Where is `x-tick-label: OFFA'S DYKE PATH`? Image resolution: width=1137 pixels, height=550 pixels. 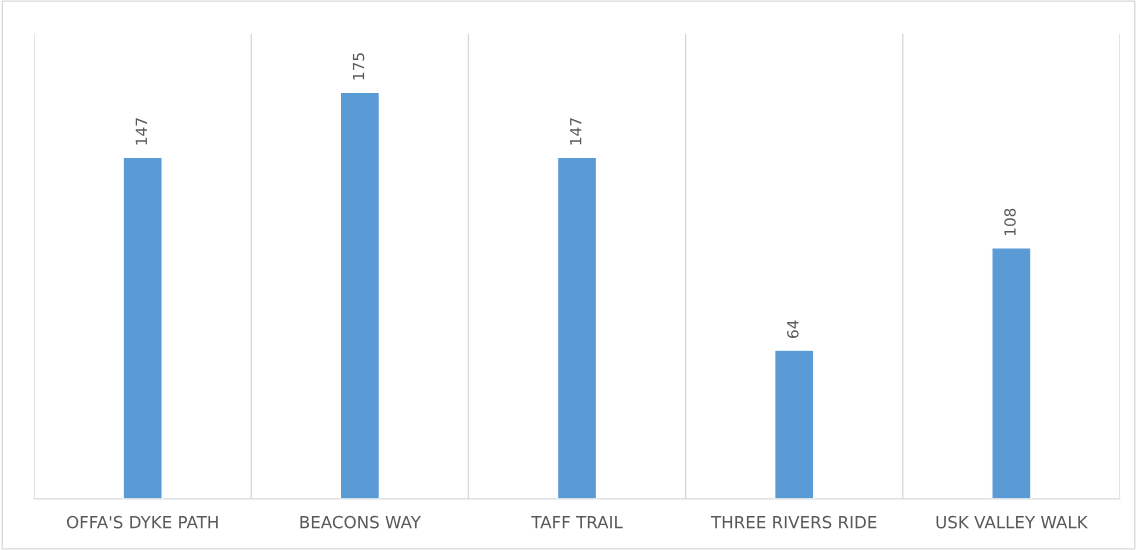 x-tick-label: OFFA'S DYKE PATH is located at coordinates (142, 522).